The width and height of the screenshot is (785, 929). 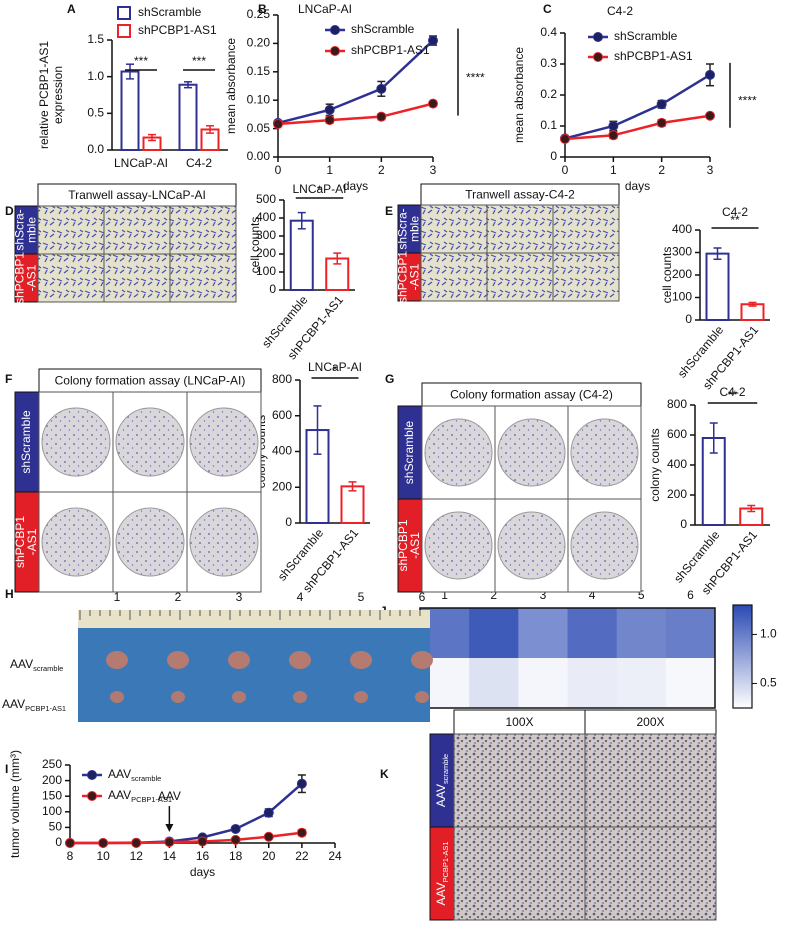 I want to click on column-label: 2, so click(x=178, y=597).